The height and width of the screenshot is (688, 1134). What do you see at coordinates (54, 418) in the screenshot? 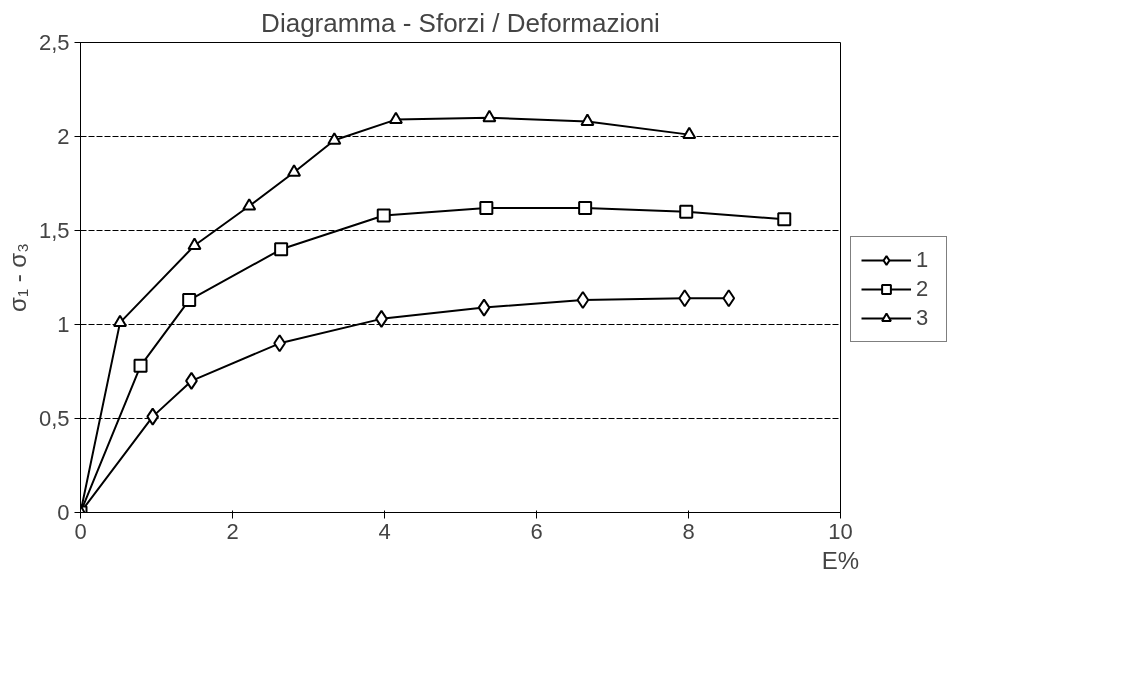
I see `y-tick-label: 0,5` at bounding box center [54, 418].